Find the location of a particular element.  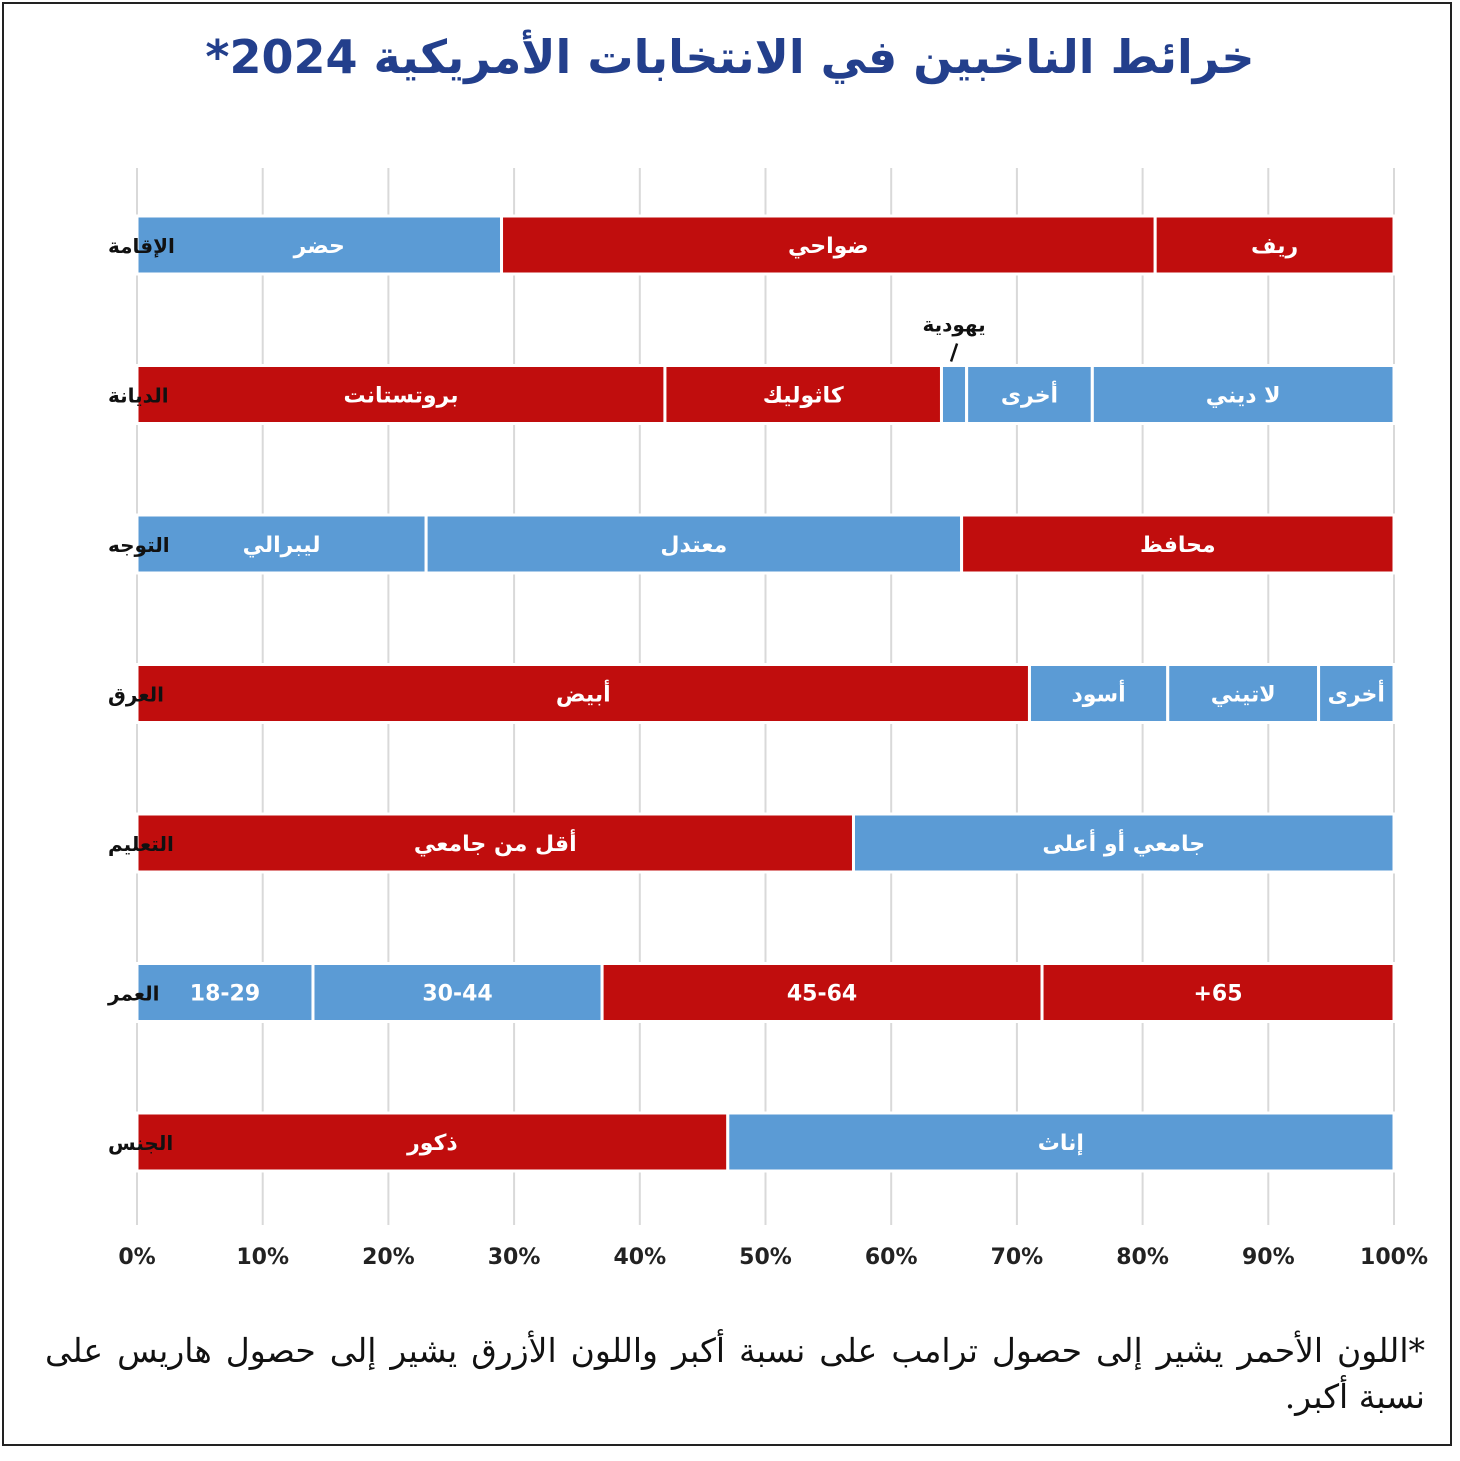

x-tick-label: 60% is located at coordinates (891, 1257).